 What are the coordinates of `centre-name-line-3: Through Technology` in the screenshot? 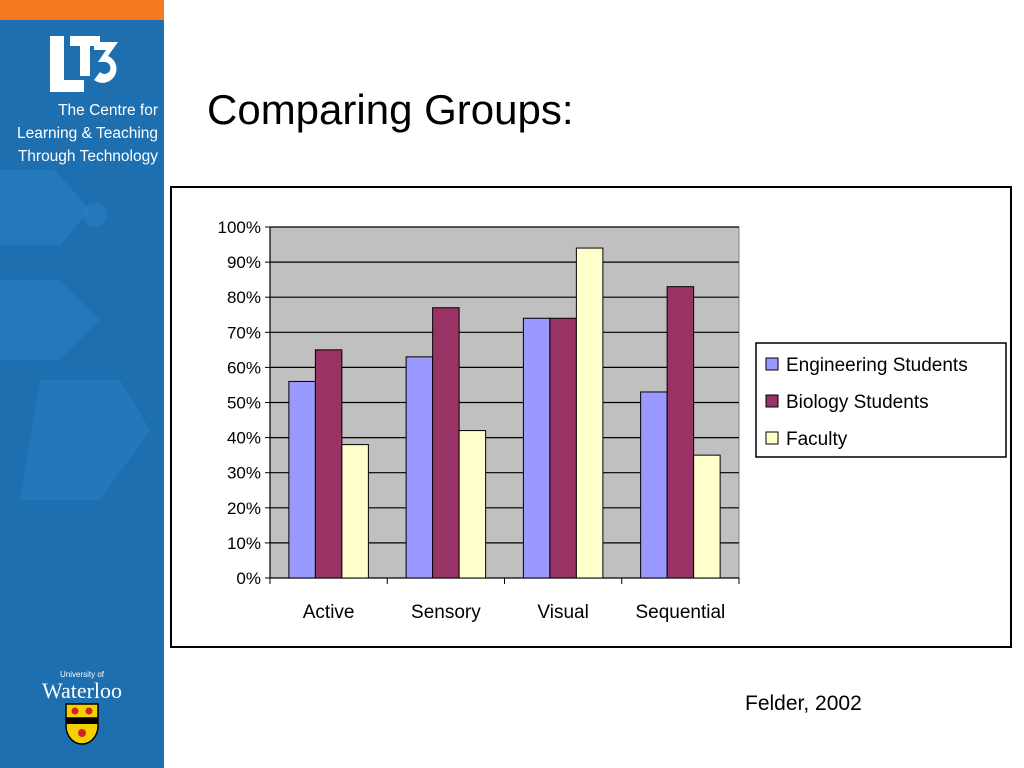 It's located at (87, 156).